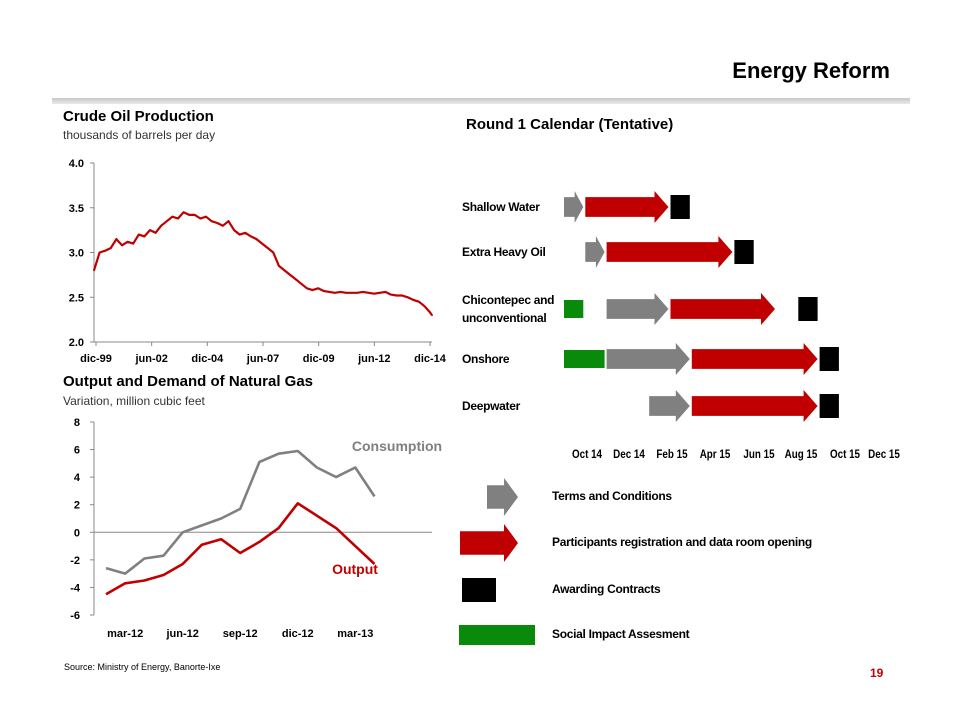 Image resolution: width=960 pixels, height=720 pixels. I want to click on legend-label: Terms and Conditions, so click(612, 496).